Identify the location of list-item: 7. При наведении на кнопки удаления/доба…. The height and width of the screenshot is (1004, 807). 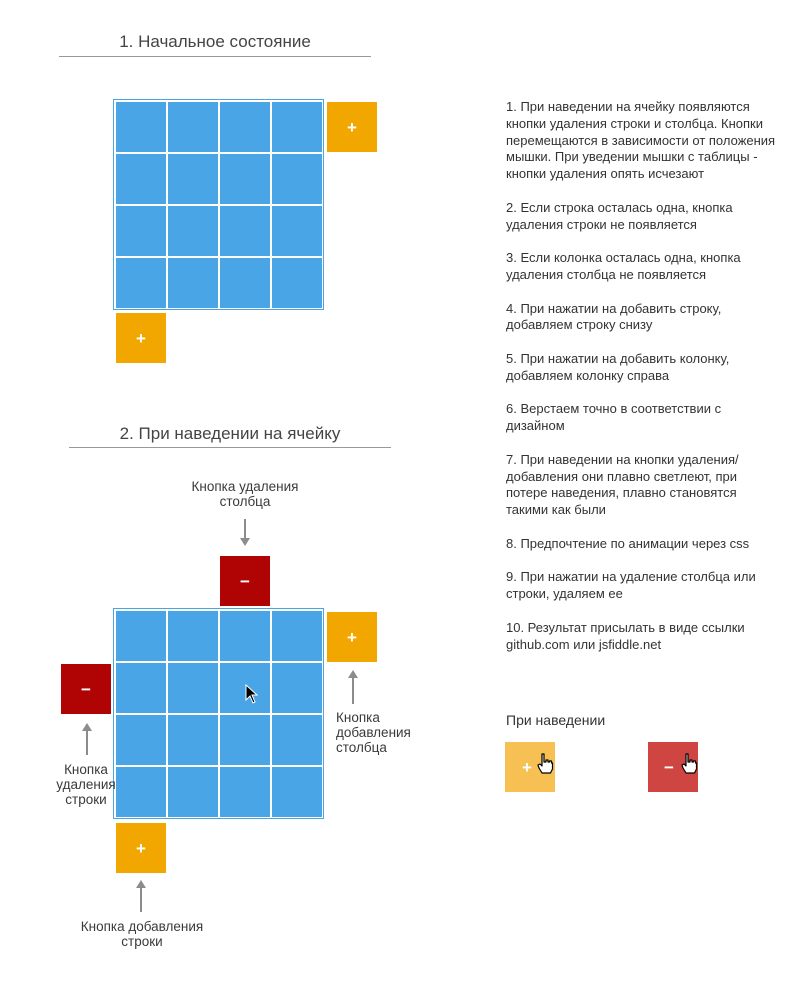
(622, 484).